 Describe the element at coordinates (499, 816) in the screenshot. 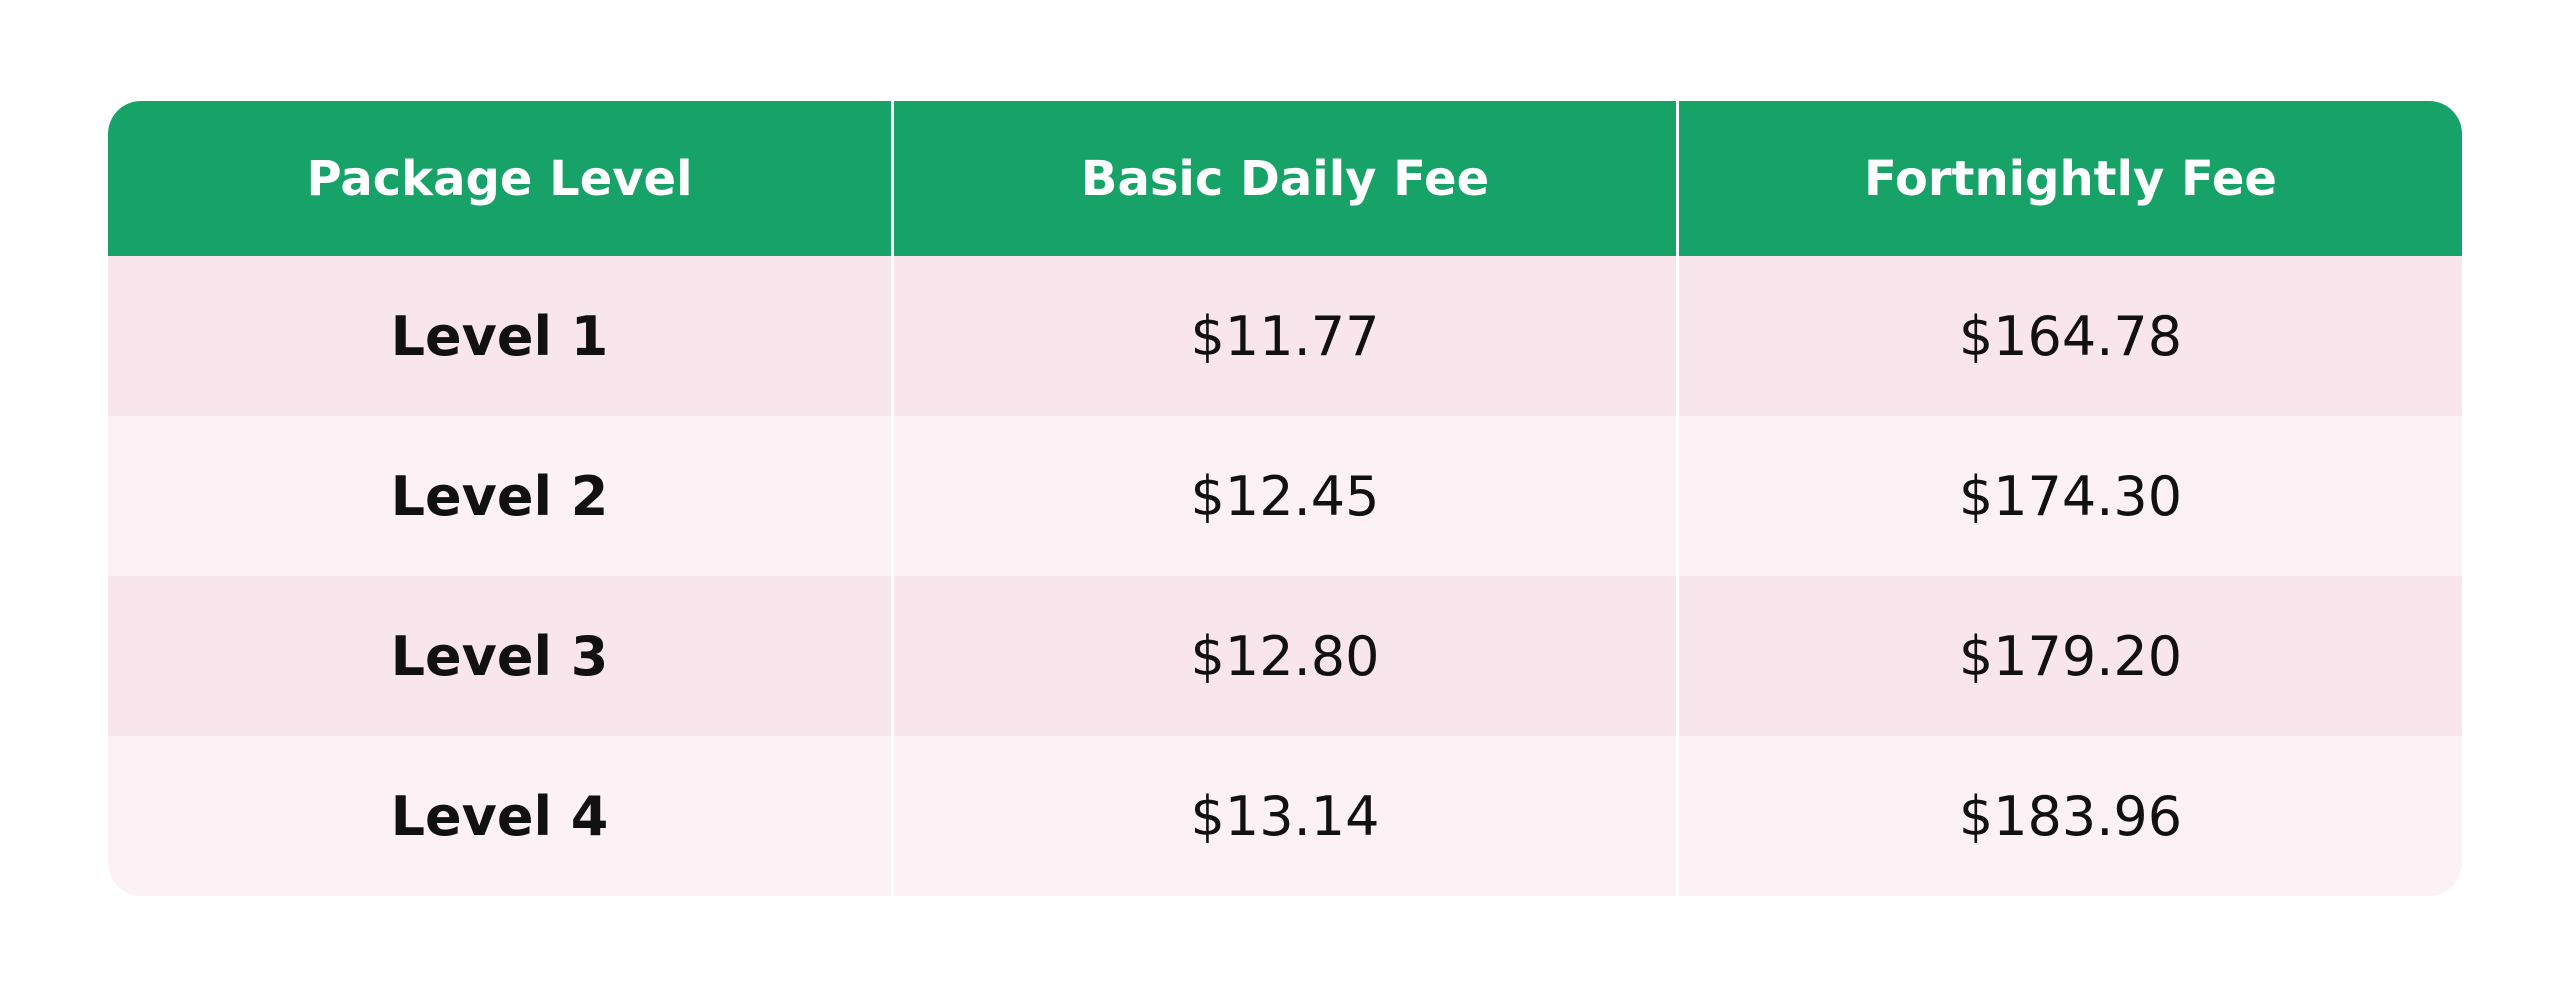

I see `level-cell: Level 4` at that location.